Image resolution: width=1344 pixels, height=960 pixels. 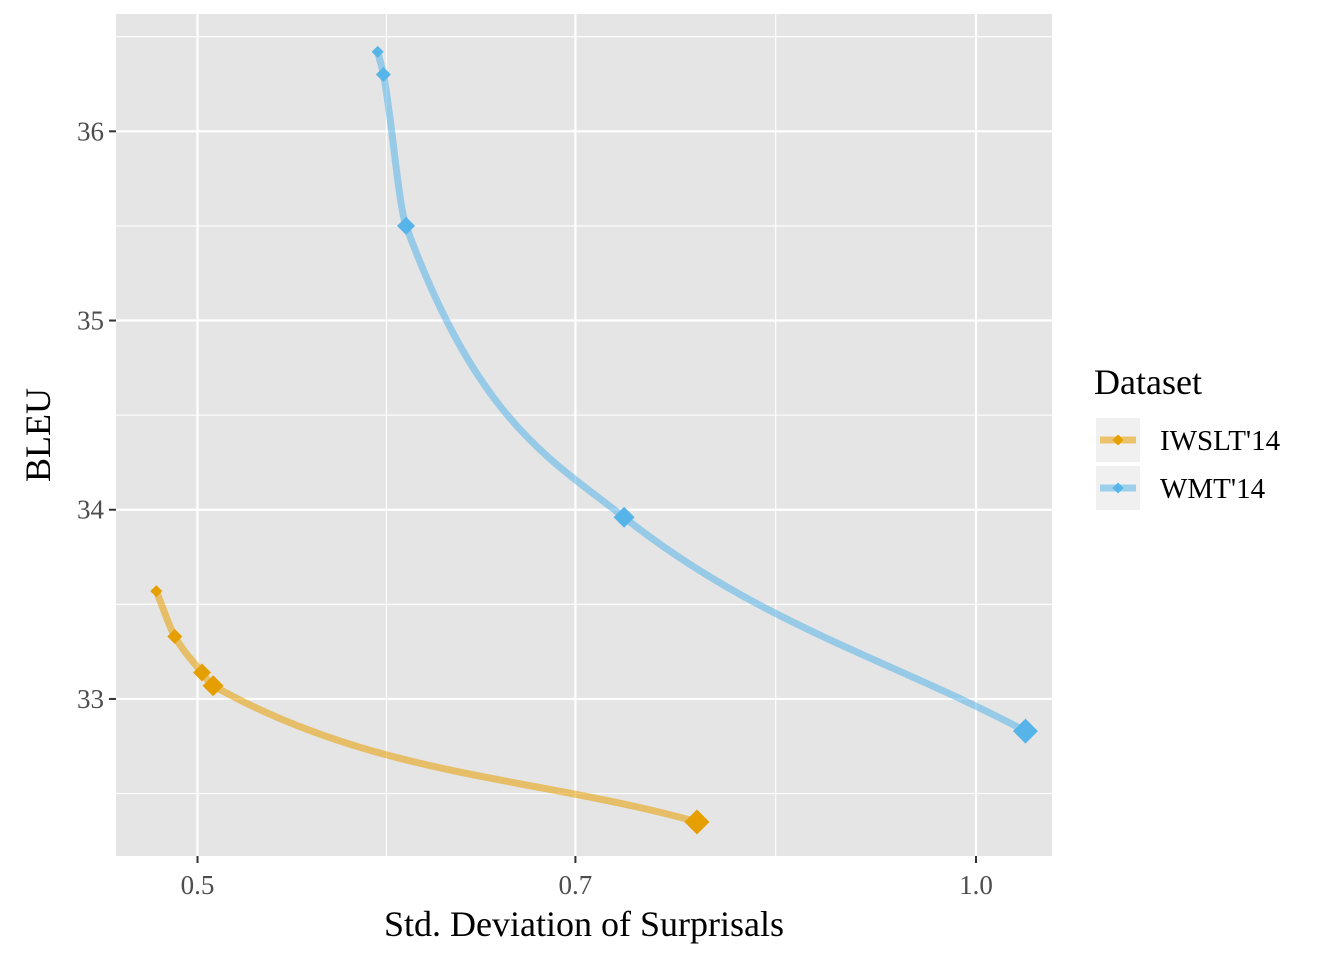 What do you see at coordinates (584, 924) in the screenshot?
I see `x-axis-title: Std. Deviation of Surprisals` at bounding box center [584, 924].